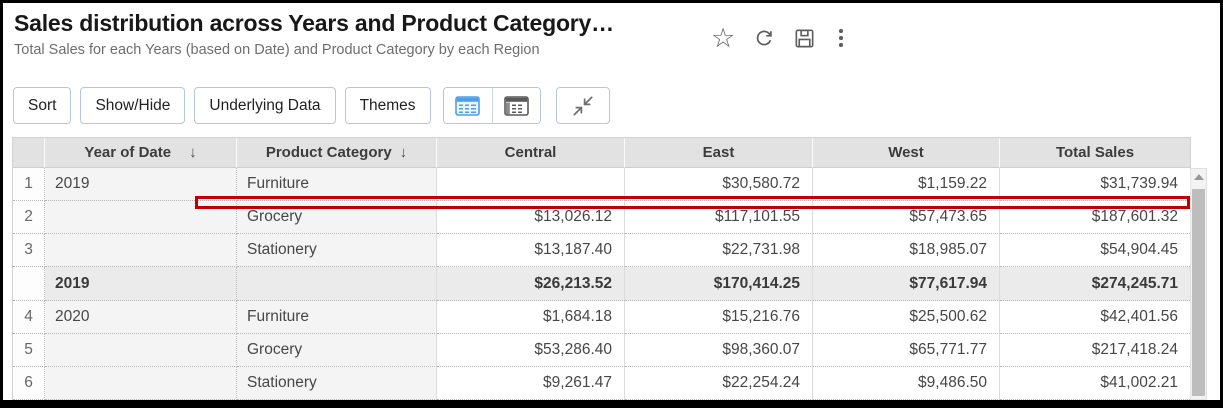 The height and width of the screenshot is (408, 1223). What do you see at coordinates (42, 105) in the screenshot?
I see `sort-button: Sort` at bounding box center [42, 105].